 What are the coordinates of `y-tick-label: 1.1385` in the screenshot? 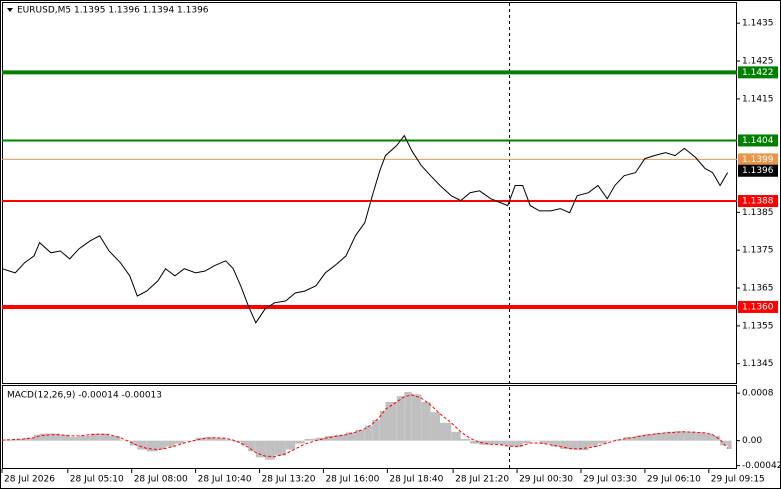 It's located at (758, 213).